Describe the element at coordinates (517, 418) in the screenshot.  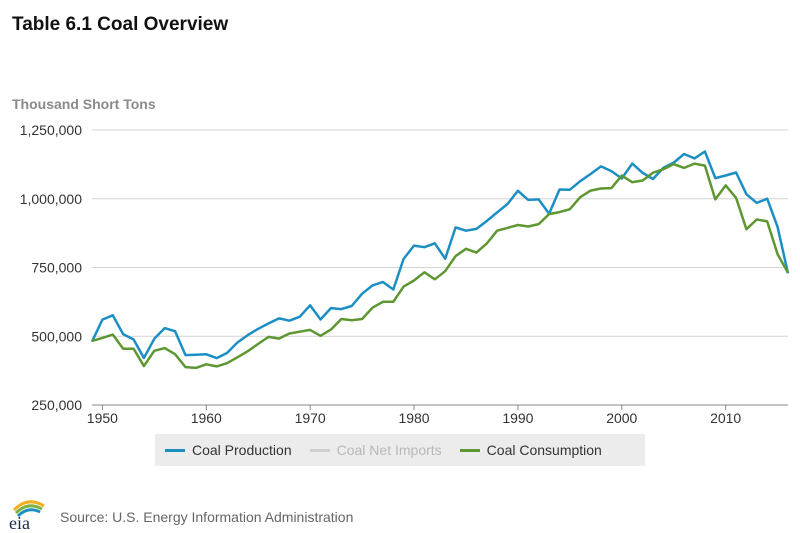
I see `x-tick-label: 1990` at that location.